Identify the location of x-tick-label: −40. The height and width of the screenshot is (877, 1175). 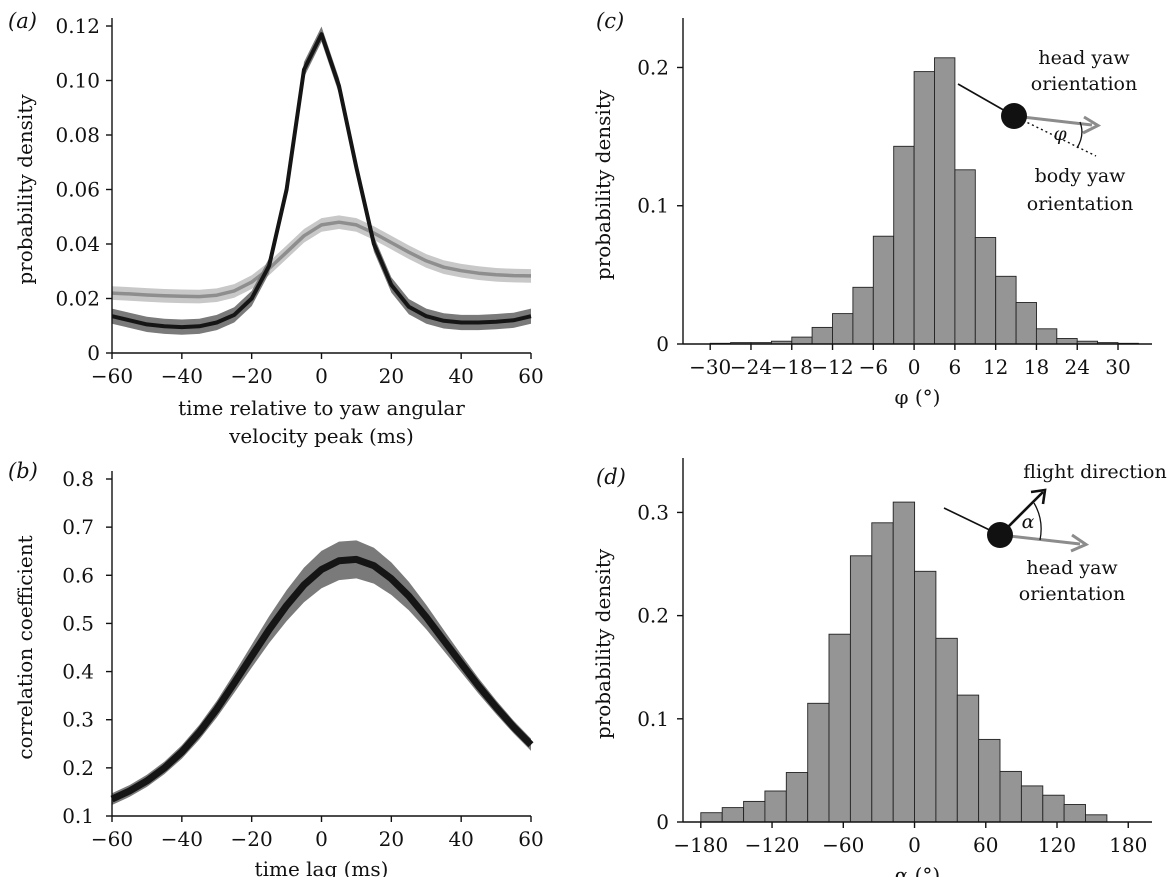
(182, 839).